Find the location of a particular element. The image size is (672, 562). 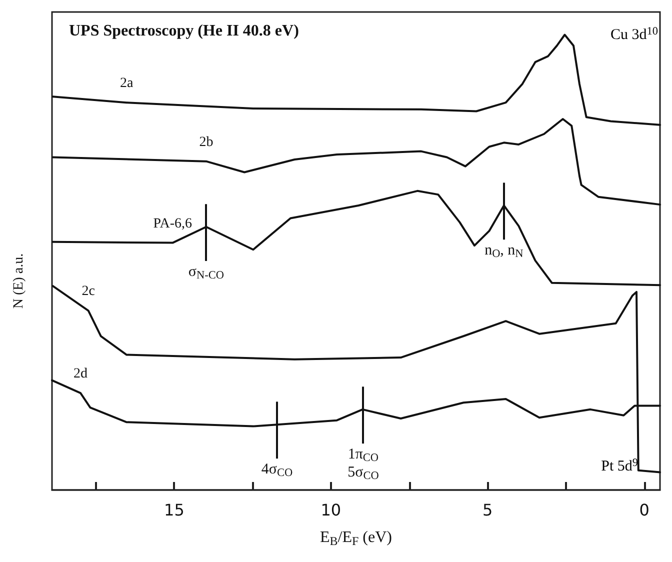

series-label: 2c is located at coordinates (88, 292).